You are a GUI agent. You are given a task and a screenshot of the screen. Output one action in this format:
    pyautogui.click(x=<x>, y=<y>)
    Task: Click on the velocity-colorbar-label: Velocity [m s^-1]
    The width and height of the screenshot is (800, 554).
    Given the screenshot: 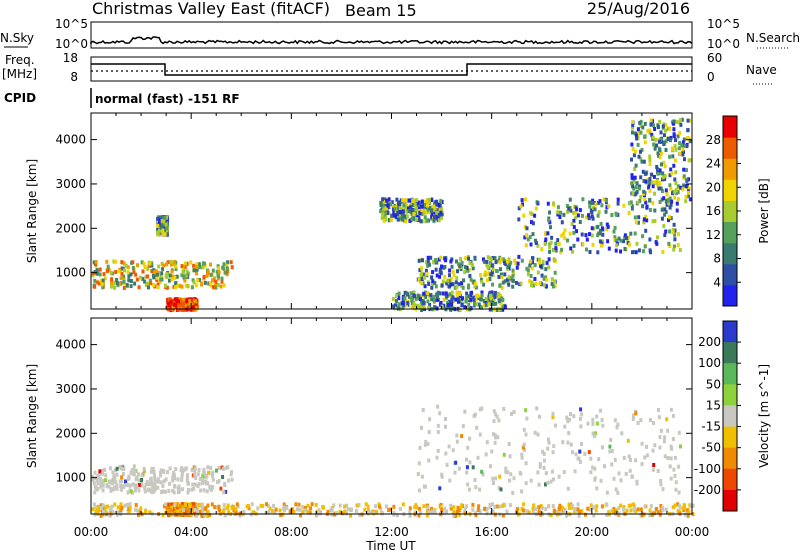 What is the action you would take?
    pyautogui.click(x=764, y=416)
    